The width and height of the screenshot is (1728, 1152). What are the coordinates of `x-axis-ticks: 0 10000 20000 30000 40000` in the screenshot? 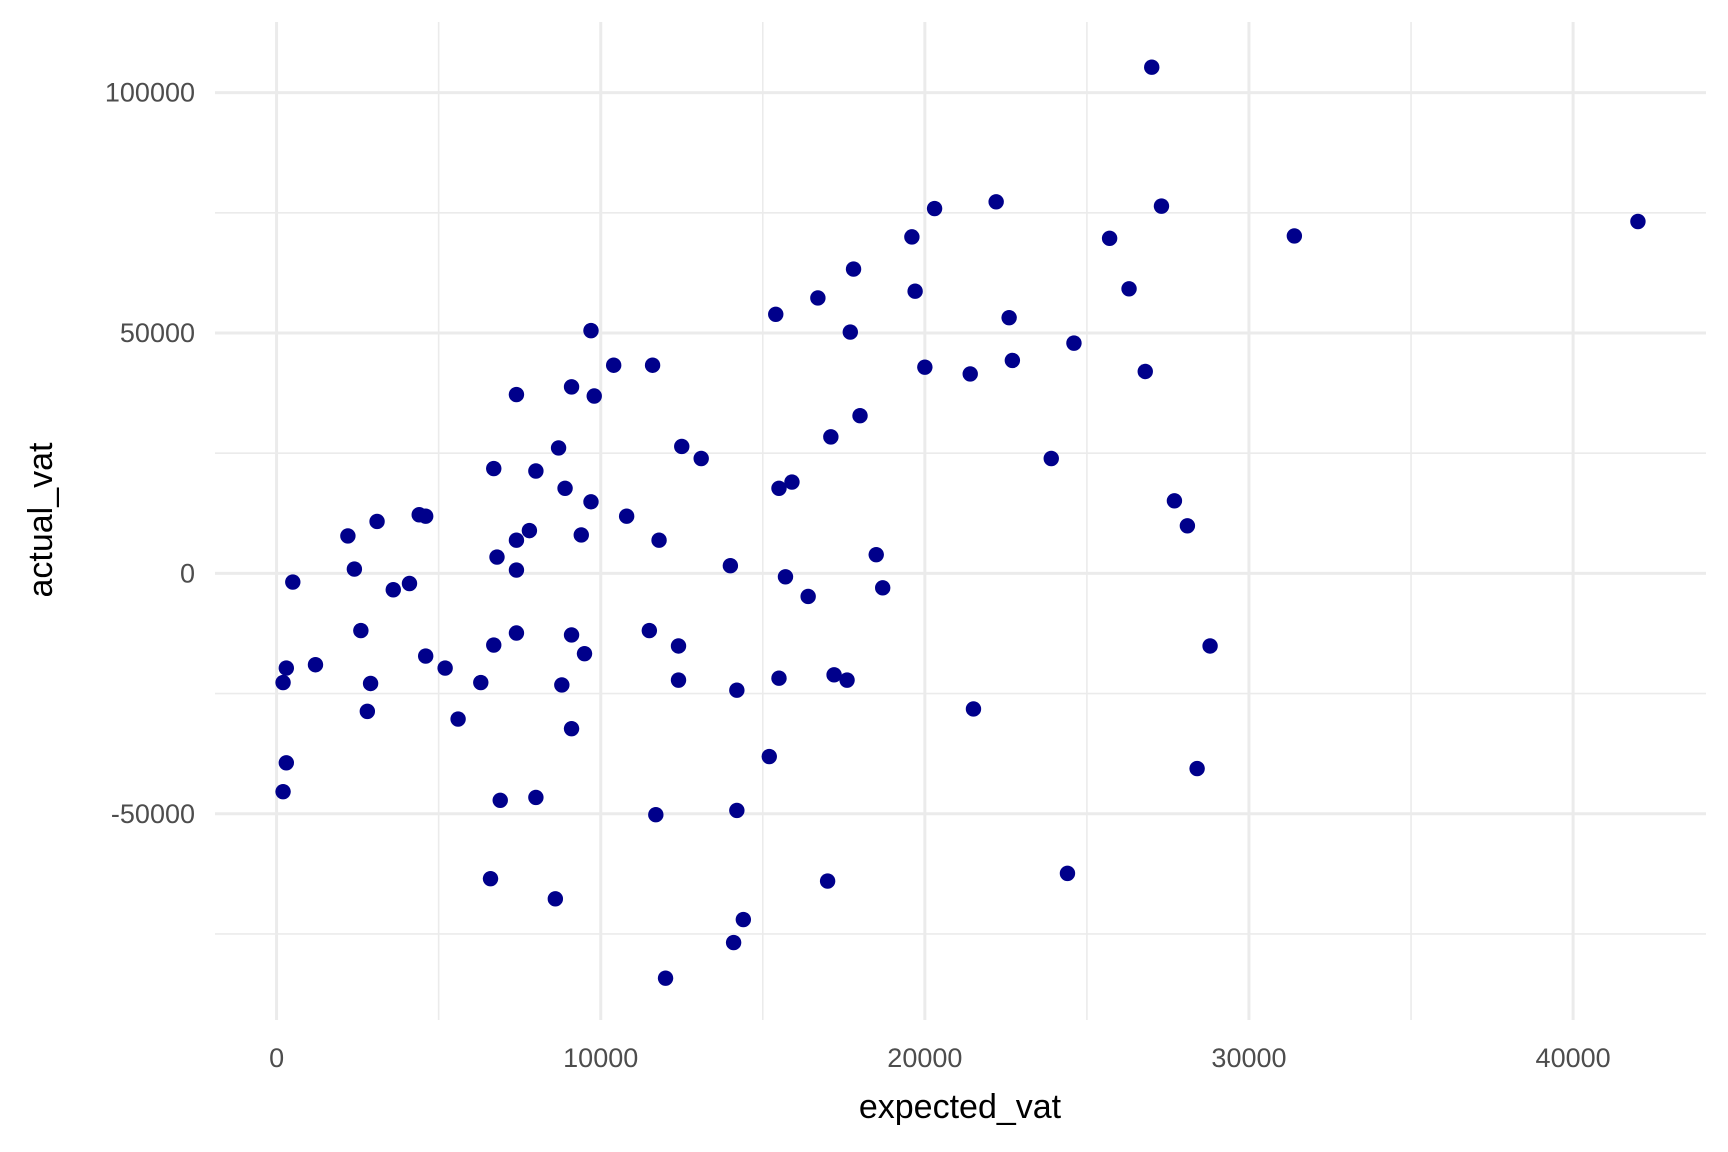 It's located at (940, 1058).